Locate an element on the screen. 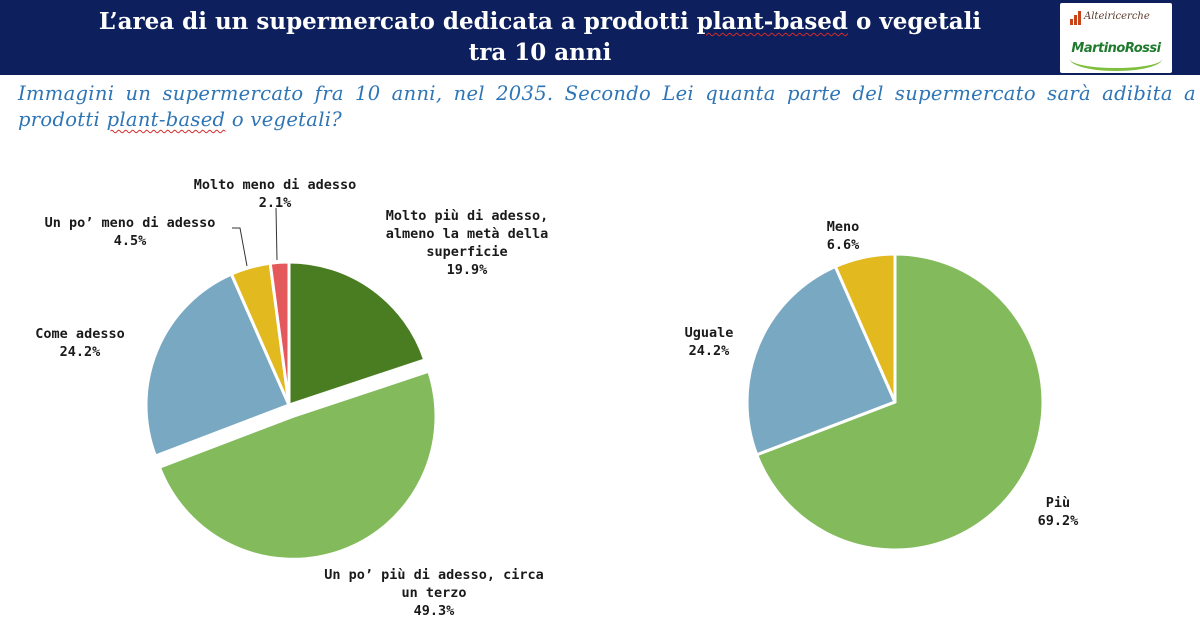  pie-slice-molto-piu-di-adesso-almeno-la-meta-della-superficie is located at coordinates (357, 333).